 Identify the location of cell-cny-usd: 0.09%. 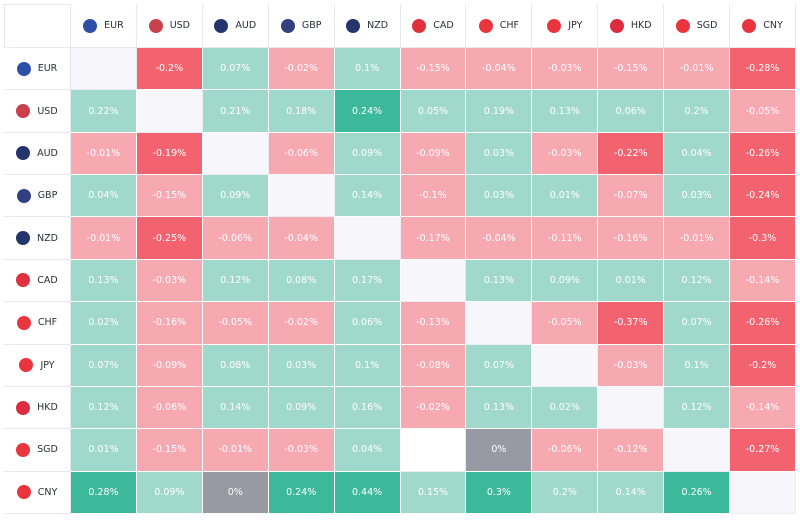
(169, 492).